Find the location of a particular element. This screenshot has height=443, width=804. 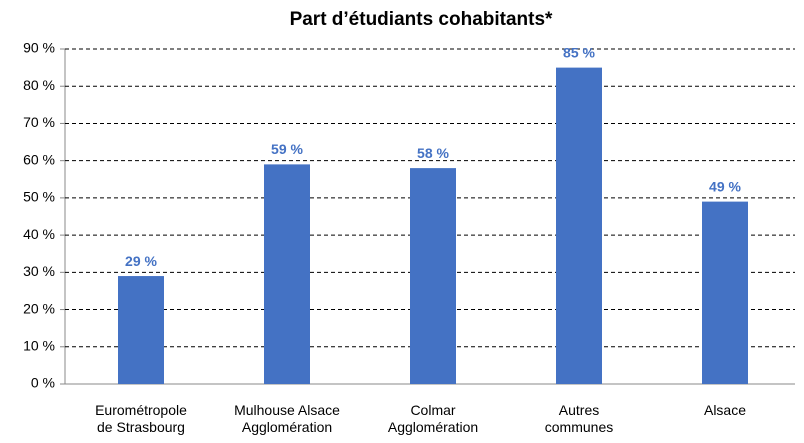

x-tick-label: Autres communes is located at coordinates (579, 418).